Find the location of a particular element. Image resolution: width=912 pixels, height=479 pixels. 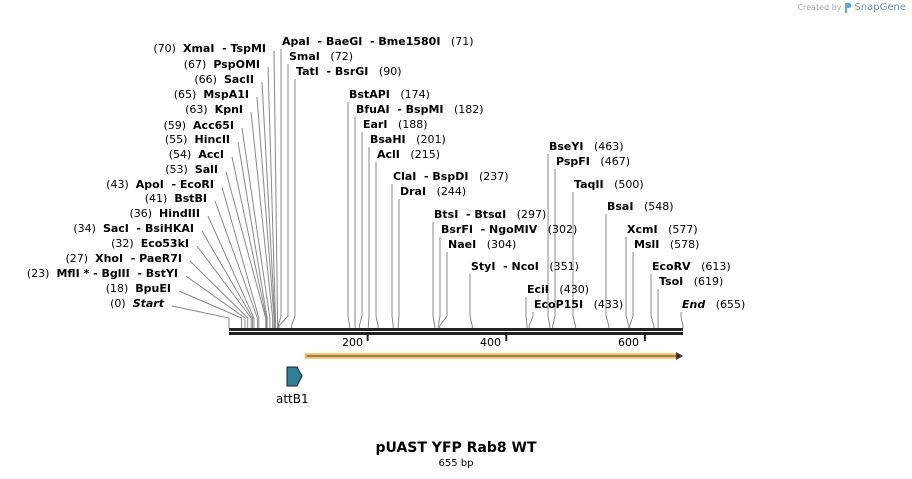

enzyme-name: Acc65I is located at coordinates (213, 125).